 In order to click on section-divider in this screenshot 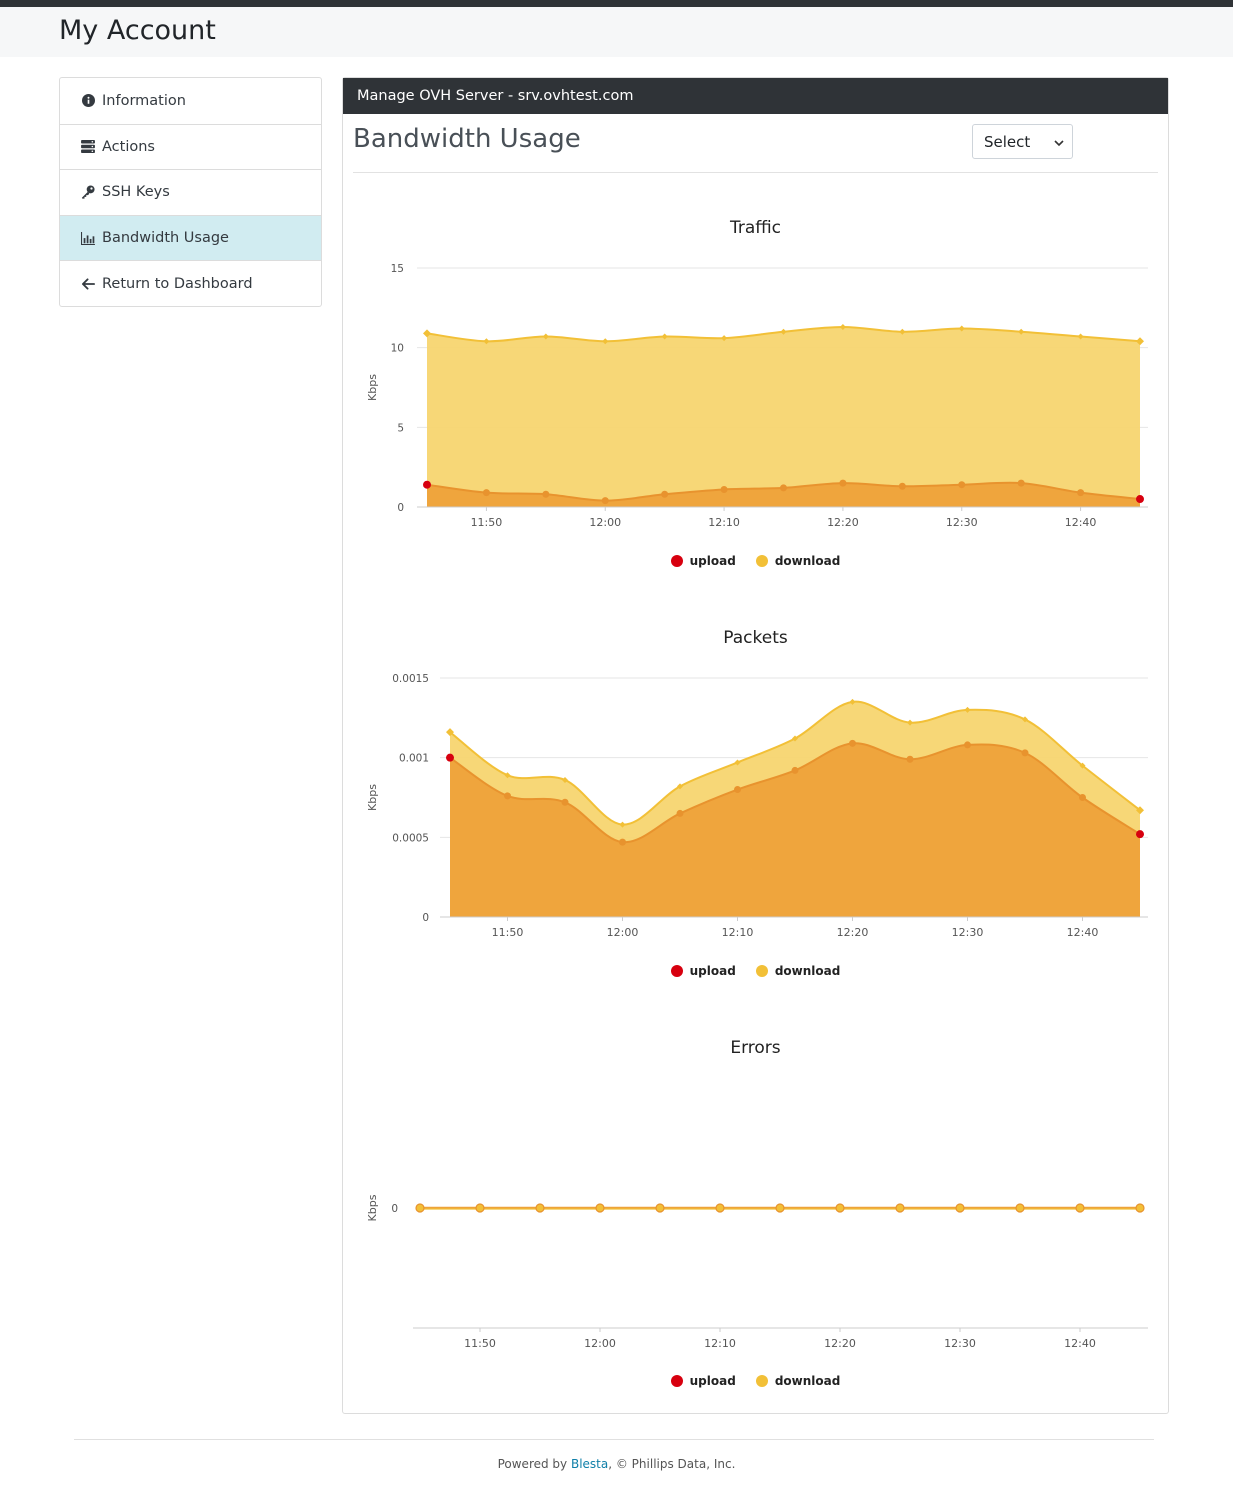, I will do `click(755, 172)`.